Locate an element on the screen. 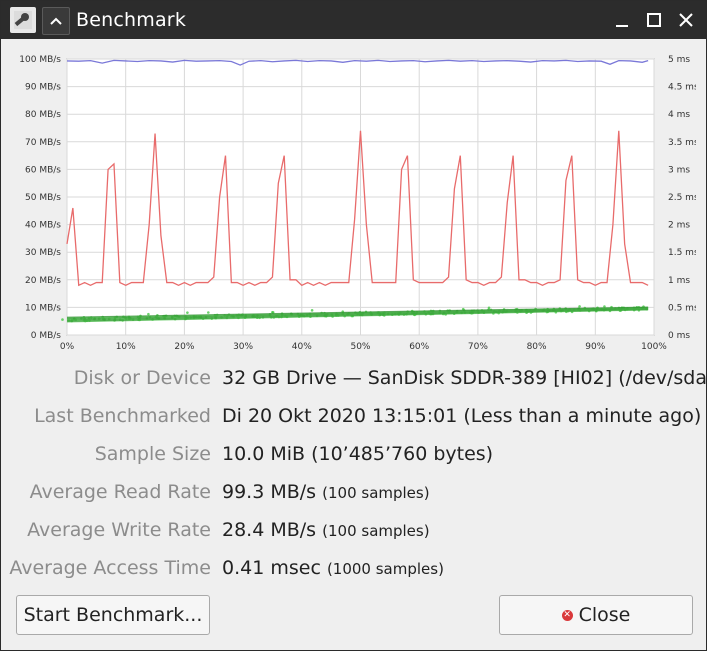 The image size is (707, 651). stat-label: Average Read Rate is located at coordinates (120, 492).